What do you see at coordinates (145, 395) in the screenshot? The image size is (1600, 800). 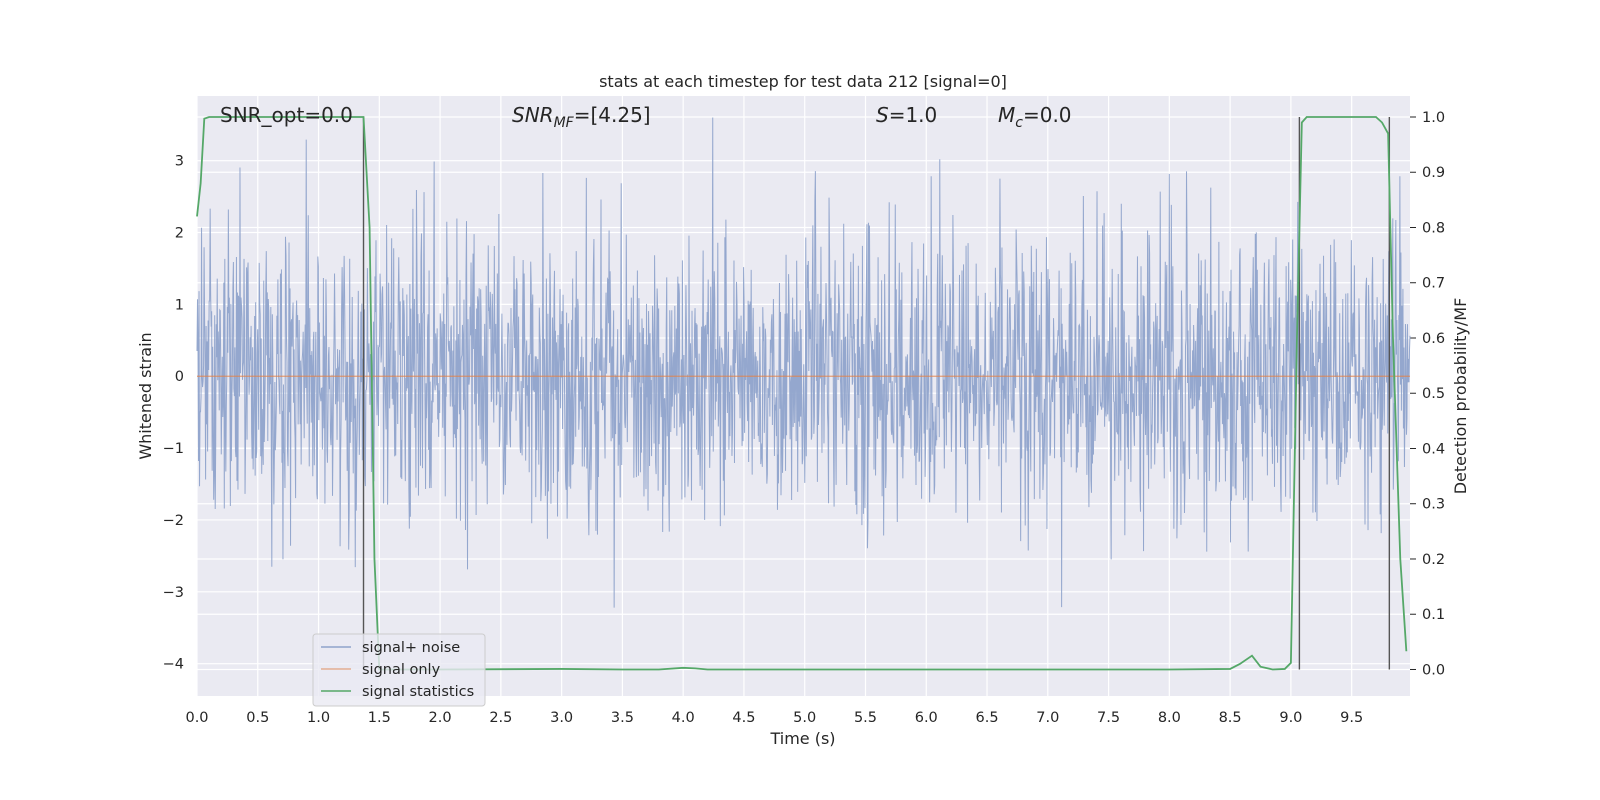 I see `y-axis-label: Whitened strain` at bounding box center [145, 395].